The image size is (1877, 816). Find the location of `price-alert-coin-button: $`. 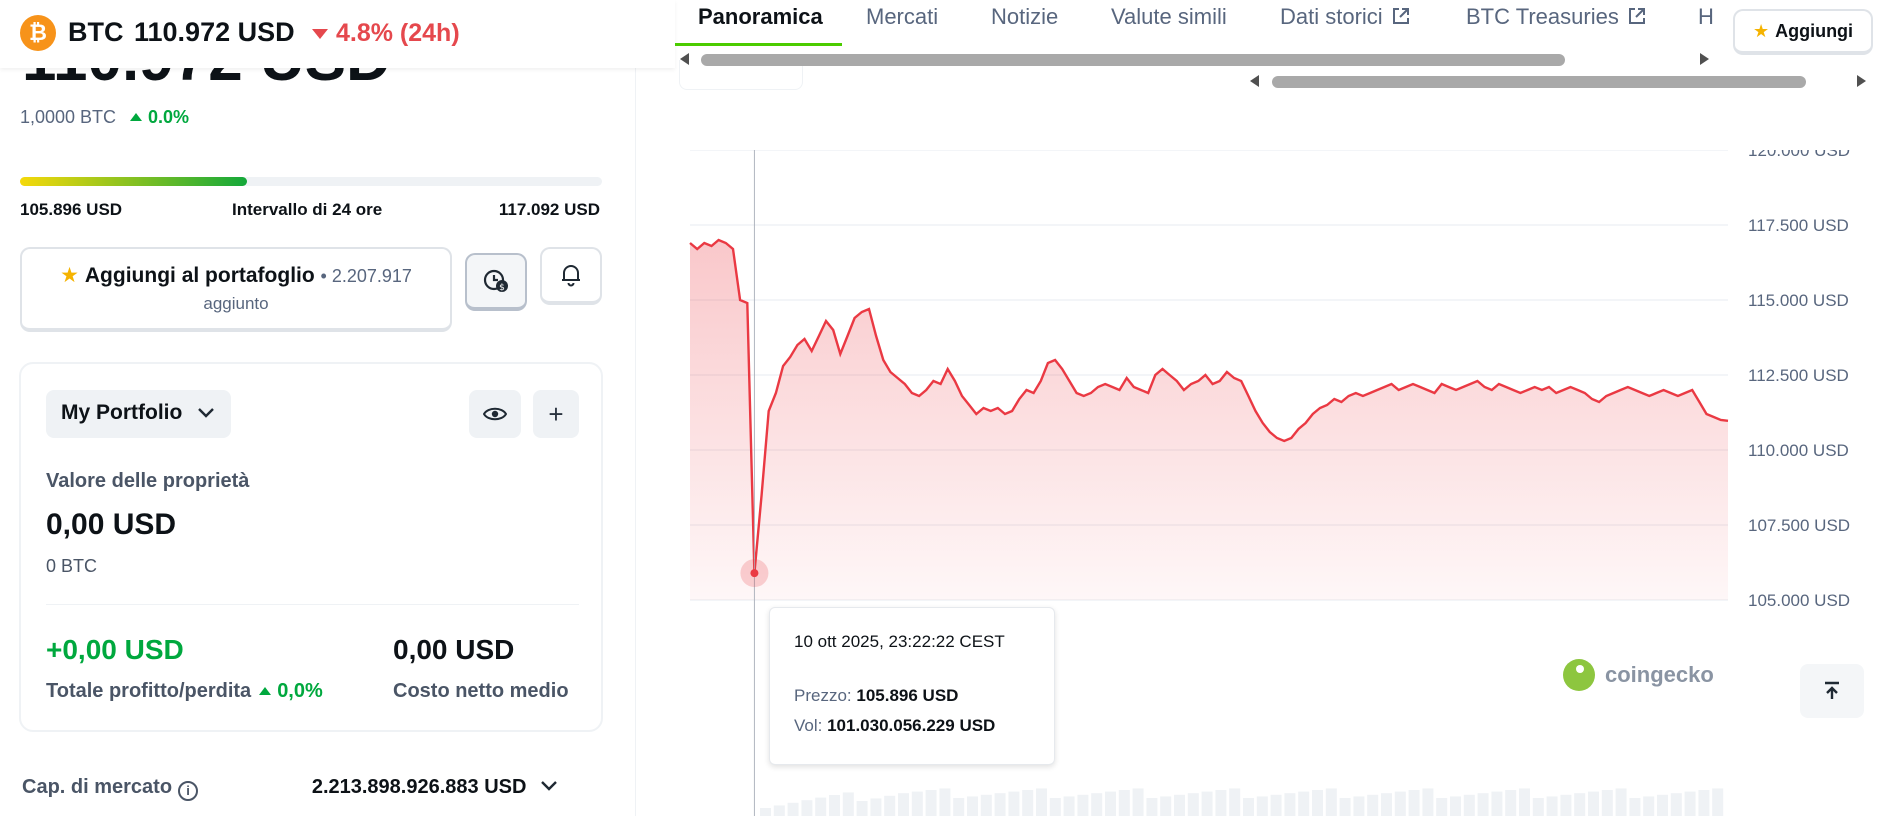

price-alert-coin-button: $ is located at coordinates (496, 282).